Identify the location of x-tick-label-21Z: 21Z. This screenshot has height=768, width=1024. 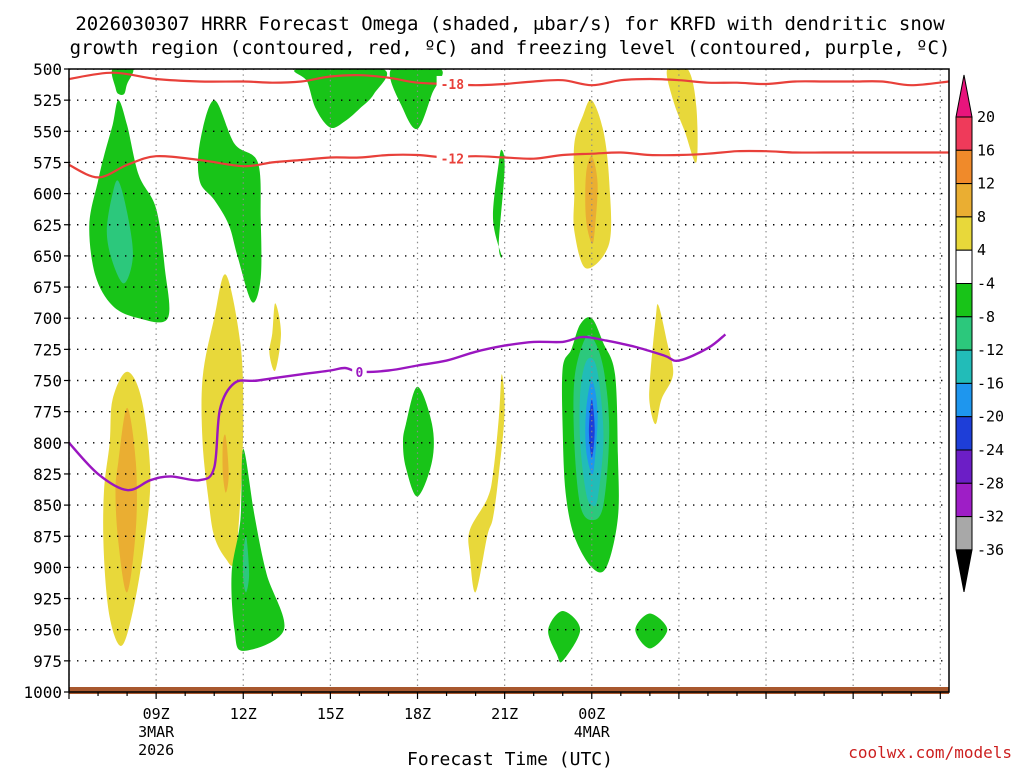
(504, 714).